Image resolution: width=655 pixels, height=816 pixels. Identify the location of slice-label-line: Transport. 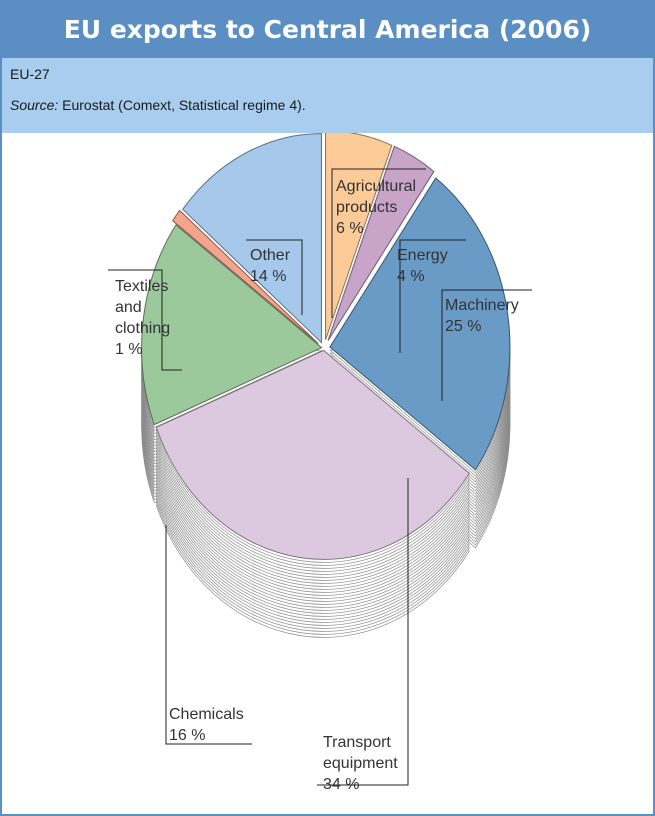
(357, 742).